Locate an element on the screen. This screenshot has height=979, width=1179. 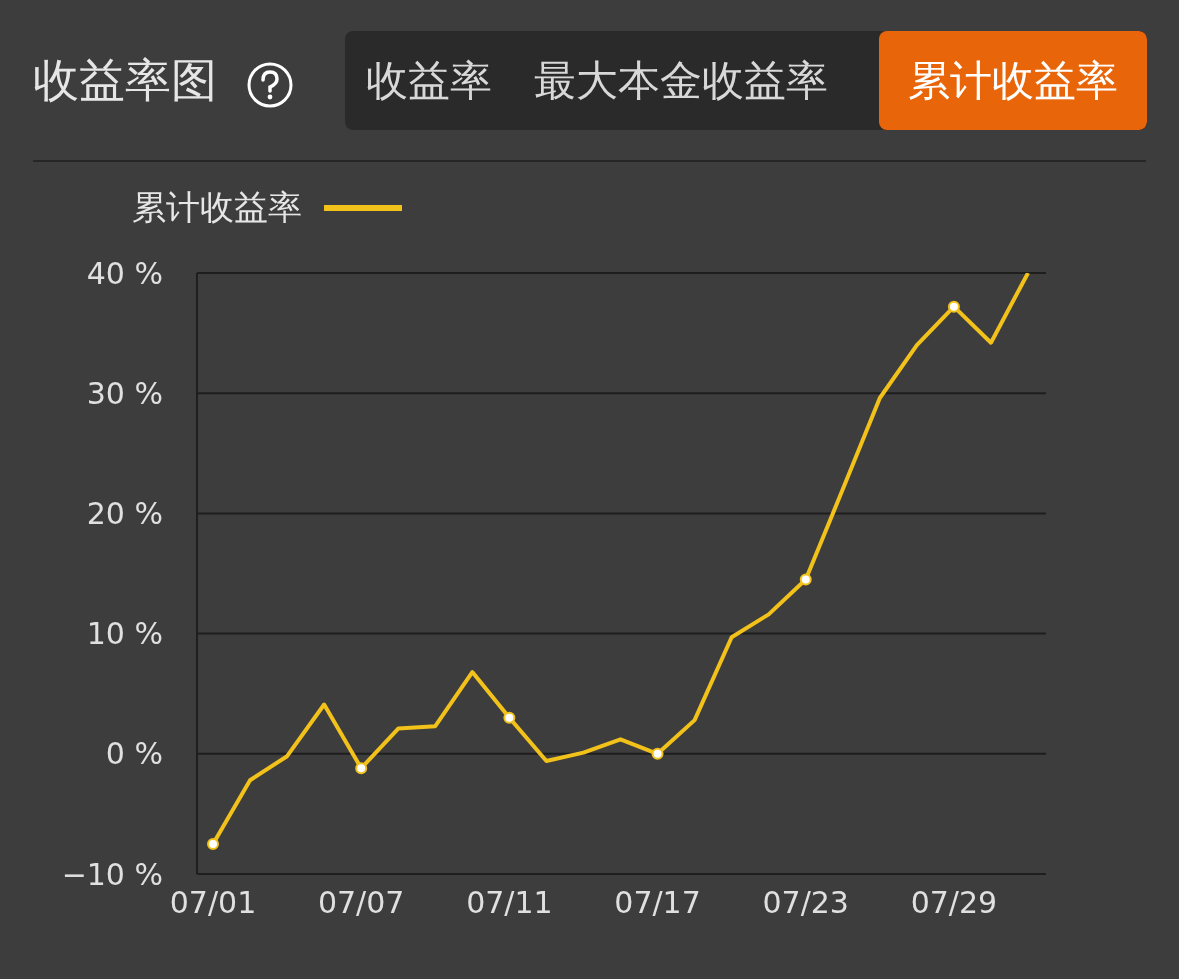
text: 收益率 is located at coordinates (429, 80).